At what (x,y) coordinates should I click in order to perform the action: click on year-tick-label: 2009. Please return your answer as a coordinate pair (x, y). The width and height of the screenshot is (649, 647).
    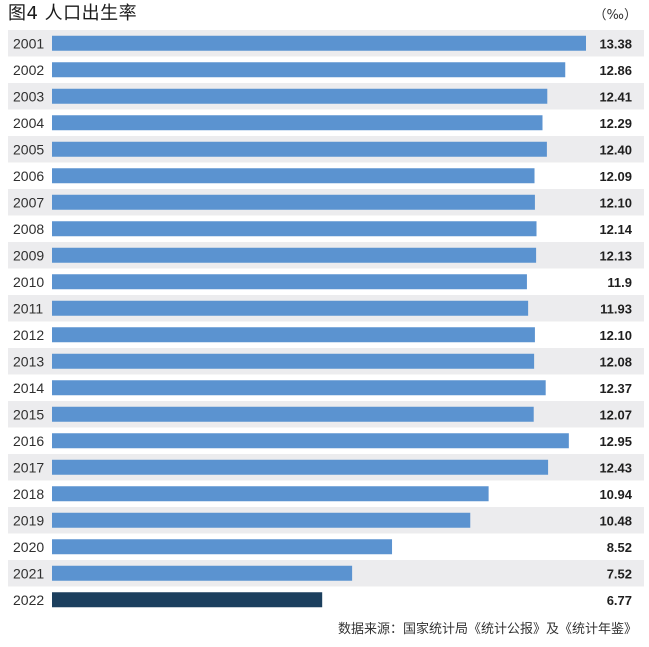
    Looking at the image, I should click on (28, 255).